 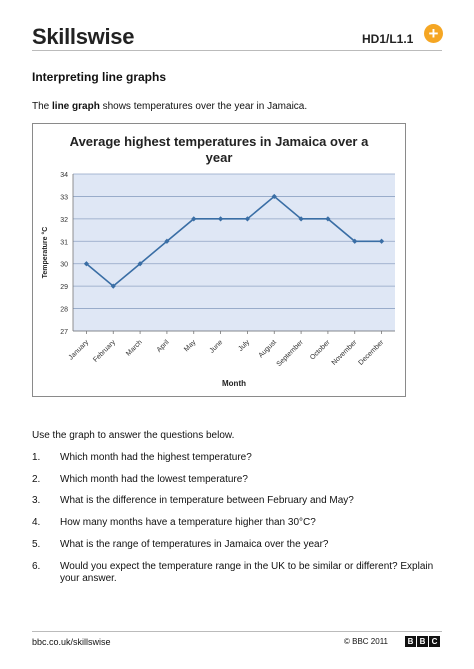 I want to click on page-title: Interpreting line graphs, so click(x=99, y=77).